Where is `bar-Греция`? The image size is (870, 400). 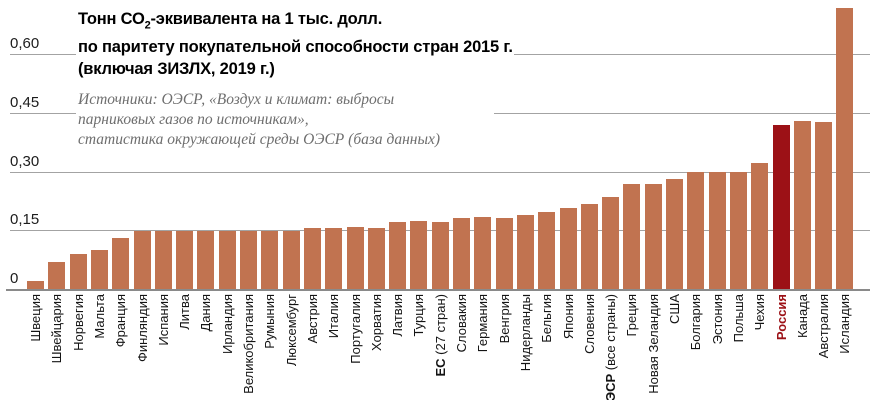
bar-Греция is located at coordinates (632, 236).